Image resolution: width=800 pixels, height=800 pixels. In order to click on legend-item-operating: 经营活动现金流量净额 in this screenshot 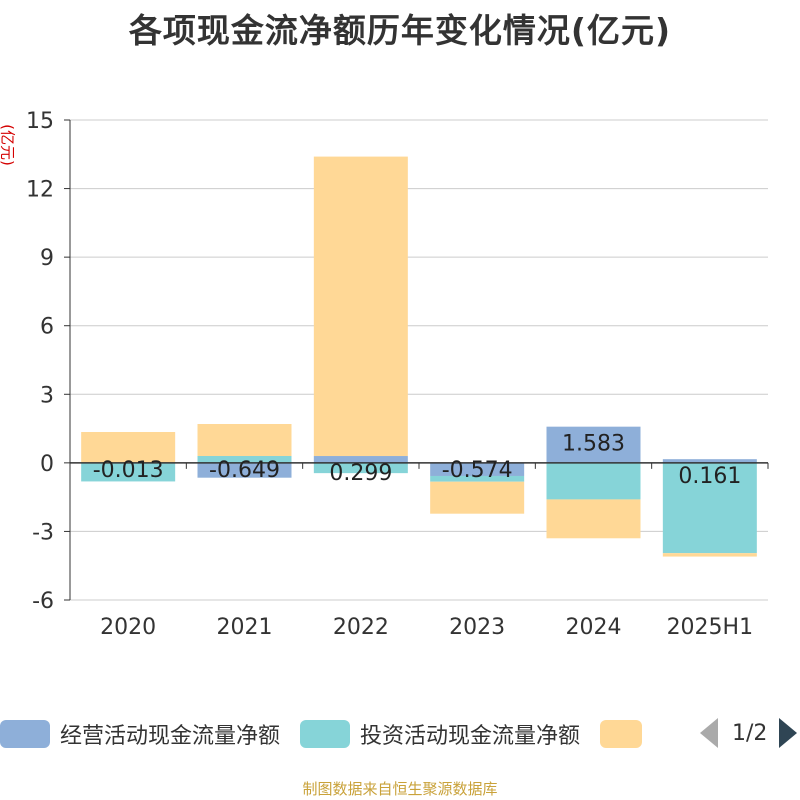, I will do `click(140, 734)`.